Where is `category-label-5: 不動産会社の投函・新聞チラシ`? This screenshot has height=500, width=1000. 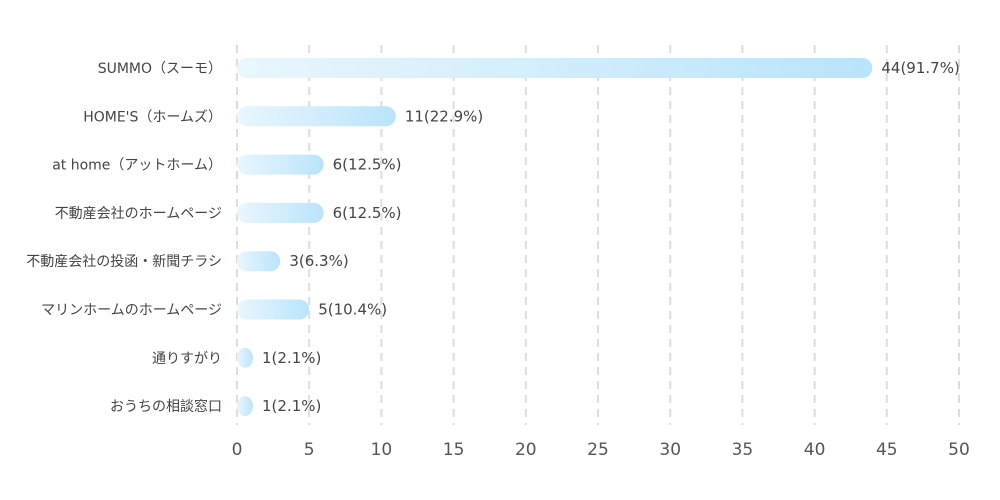 category-label-5: 不動産会社の投函・新聞チラシ is located at coordinates (124, 262).